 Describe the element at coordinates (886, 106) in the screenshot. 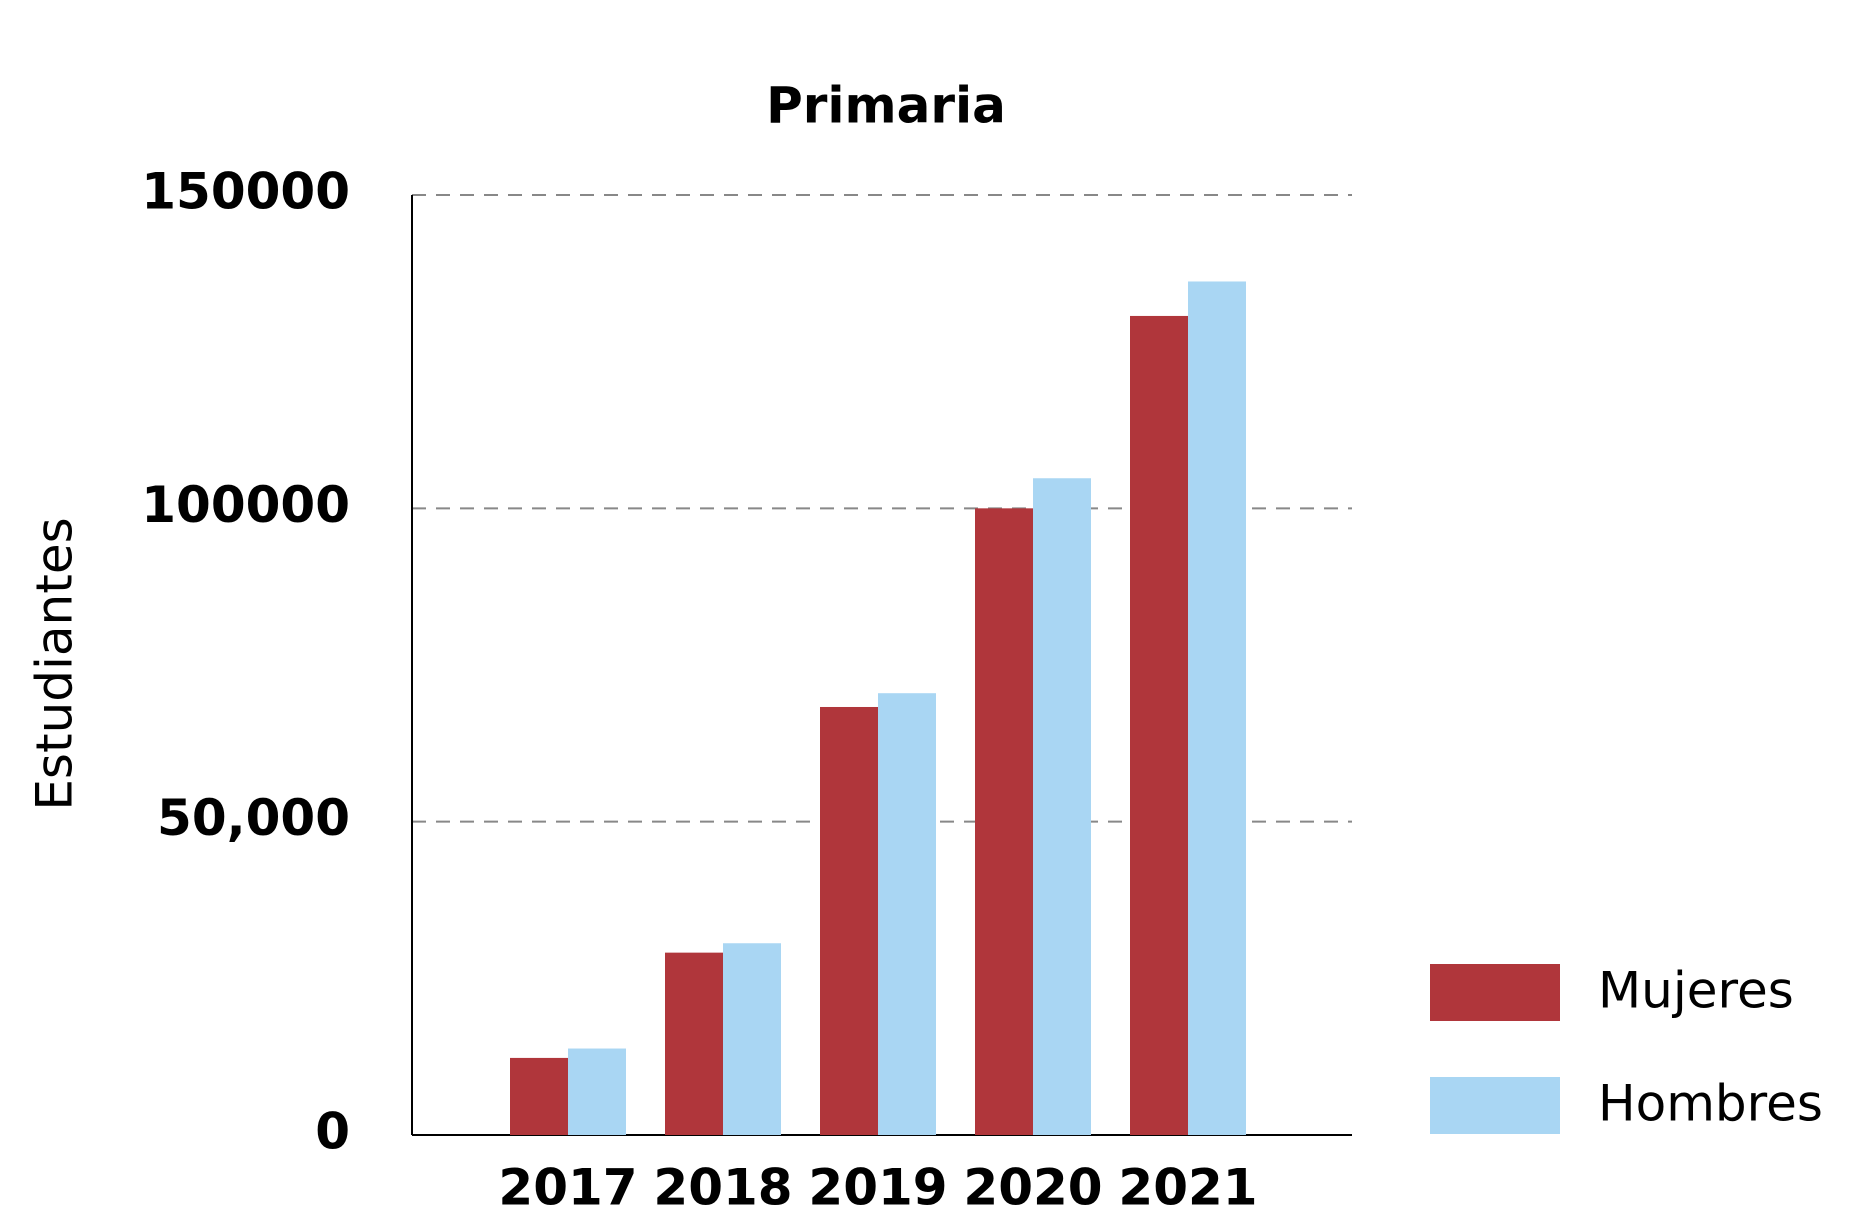

I see `chart-title: Primaria` at that location.